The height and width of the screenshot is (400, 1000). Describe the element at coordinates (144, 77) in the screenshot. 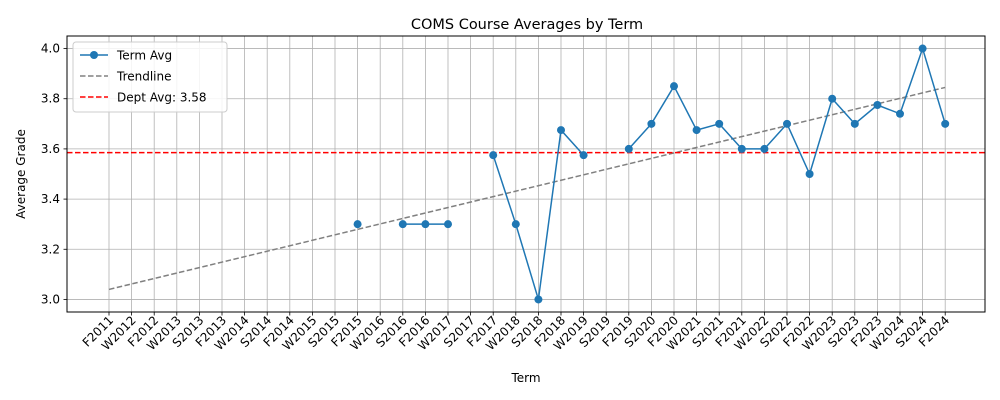

I see `legend-trendline-label: Trendline` at that location.